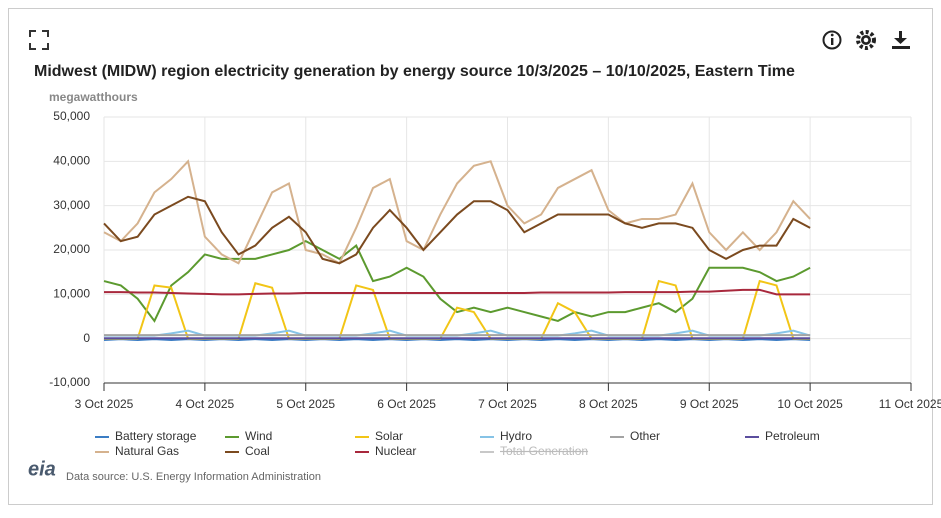 The height and width of the screenshot is (518, 941). I want to click on logo: eia, so click(42, 469).